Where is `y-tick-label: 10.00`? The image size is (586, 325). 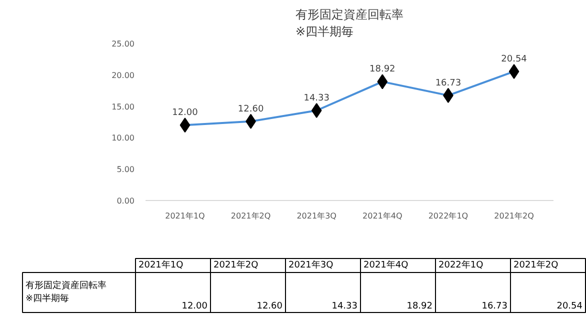 y-tick-label: 10.00 is located at coordinates (123, 138).